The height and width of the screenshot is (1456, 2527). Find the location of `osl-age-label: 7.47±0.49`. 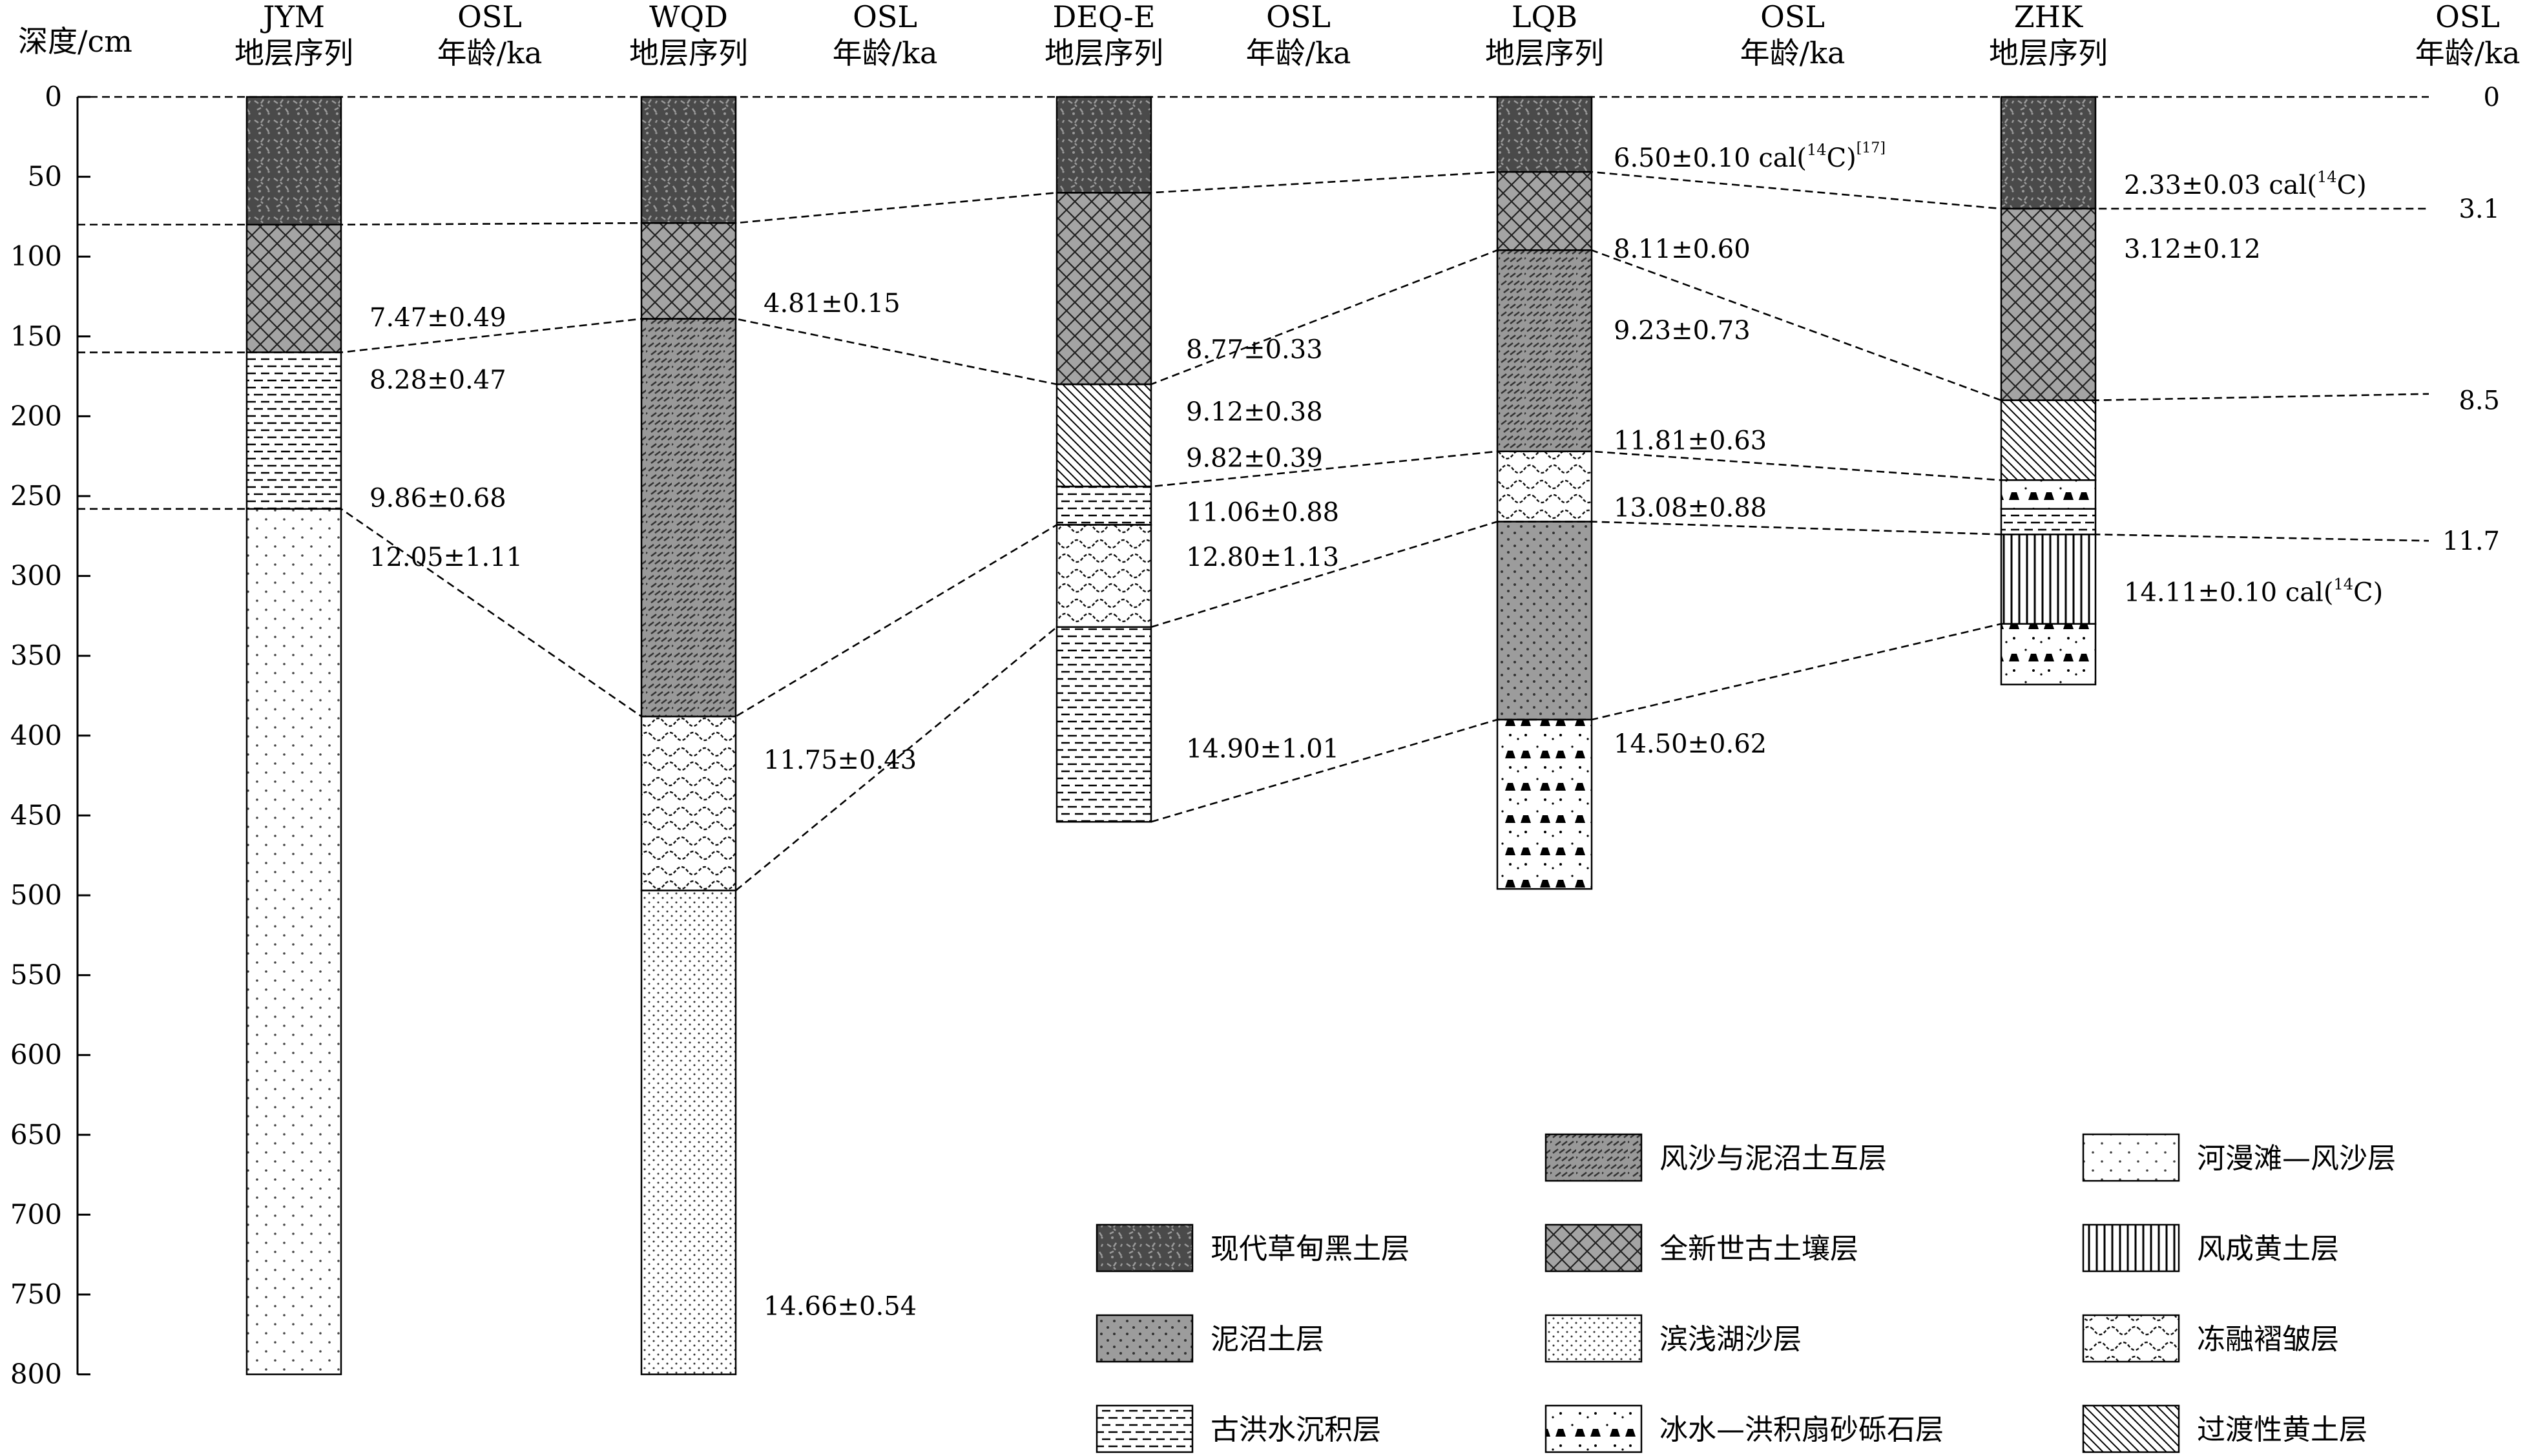

osl-age-label: 7.47±0.49 is located at coordinates (437, 318).